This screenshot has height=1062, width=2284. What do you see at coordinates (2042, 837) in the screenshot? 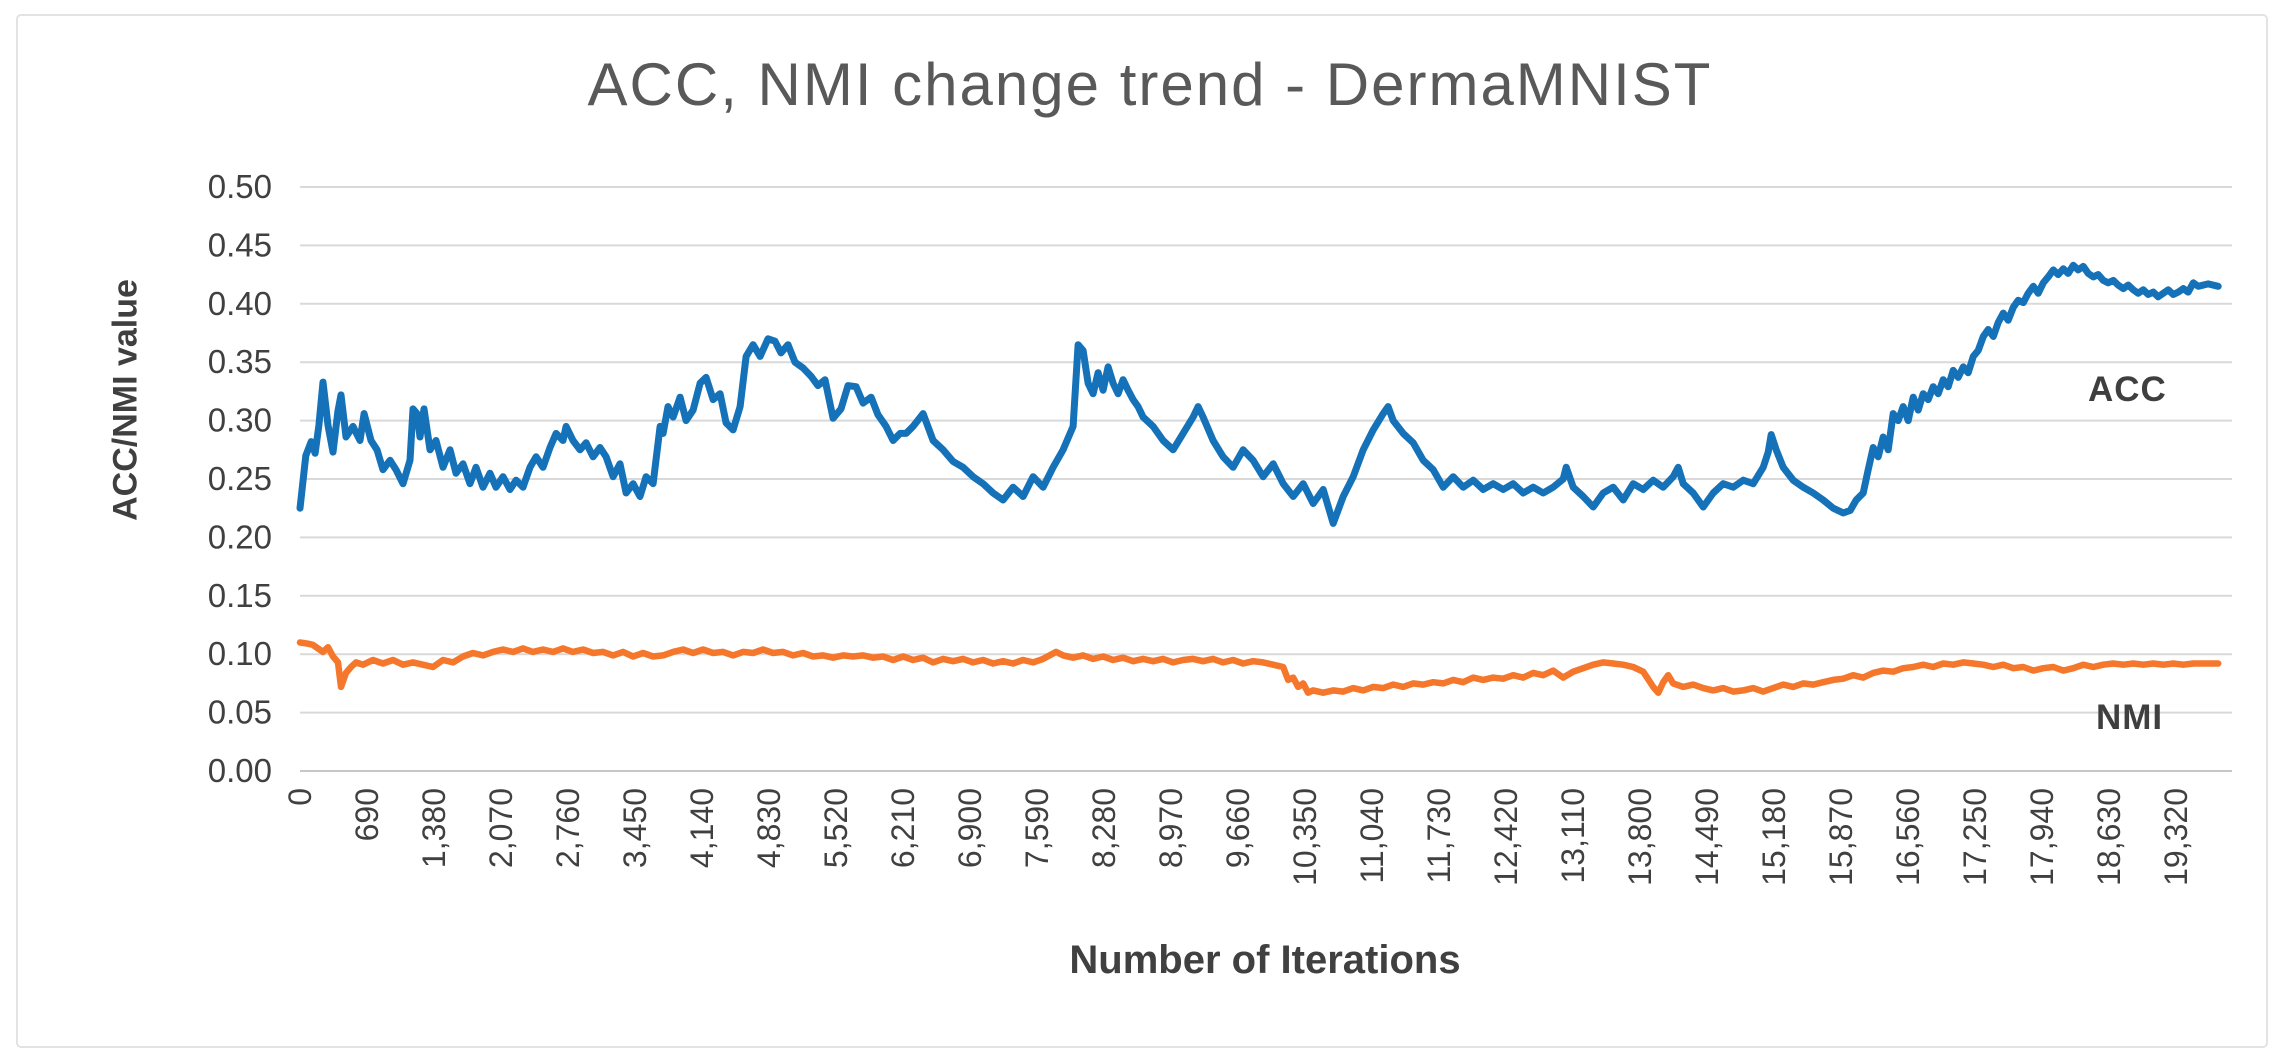
I see `x-tick-label: 17,940` at bounding box center [2042, 837].